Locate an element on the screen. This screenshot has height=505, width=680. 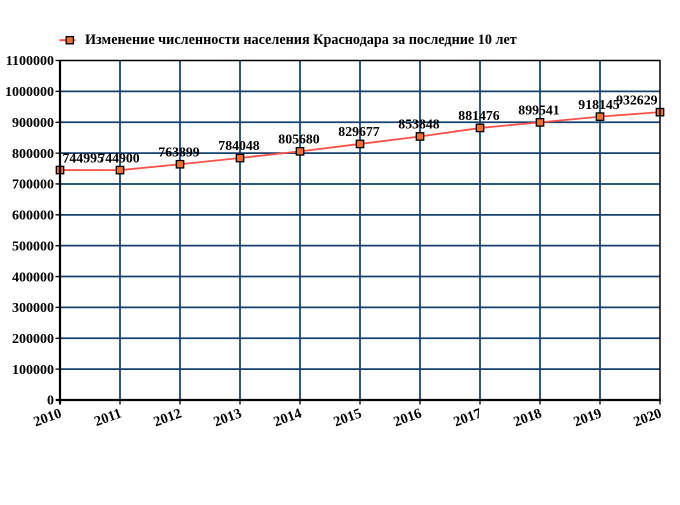
svg-text: 600000 is located at coordinates (33, 216).